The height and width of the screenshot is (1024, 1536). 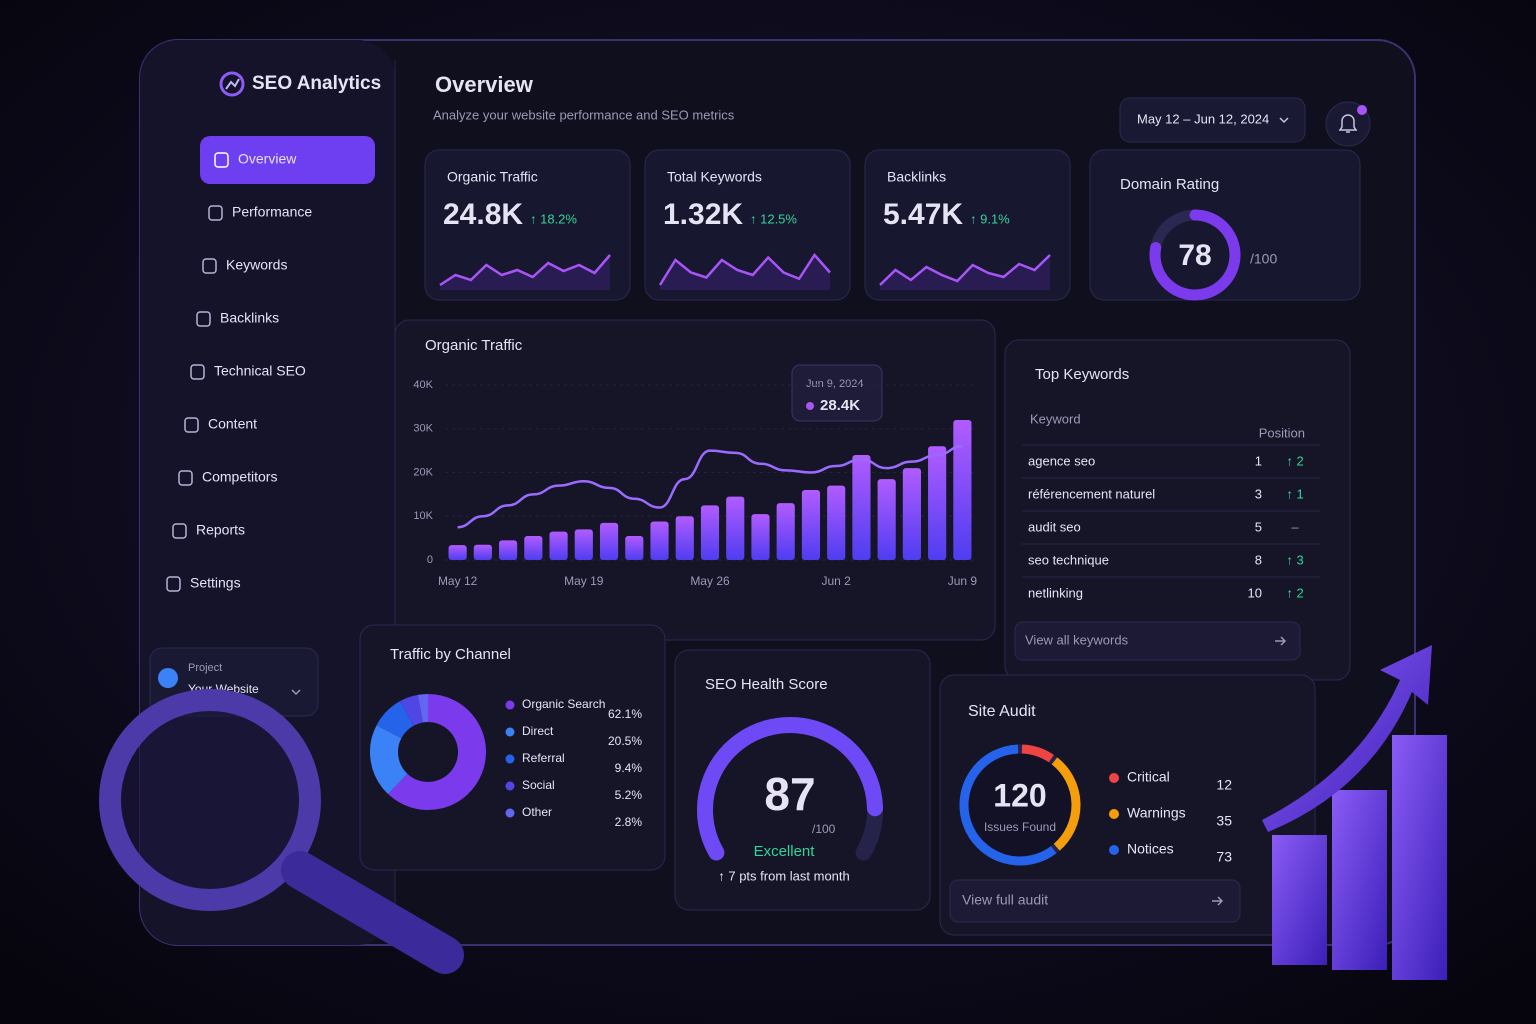 What do you see at coordinates (837, 581) in the screenshot?
I see `x-tick-label: Jun 2` at bounding box center [837, 581].